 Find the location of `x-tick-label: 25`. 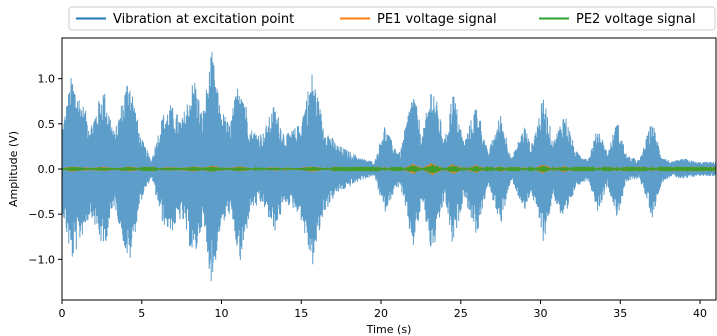

x-tick-label: 25 is located at coordinates (461, 313).